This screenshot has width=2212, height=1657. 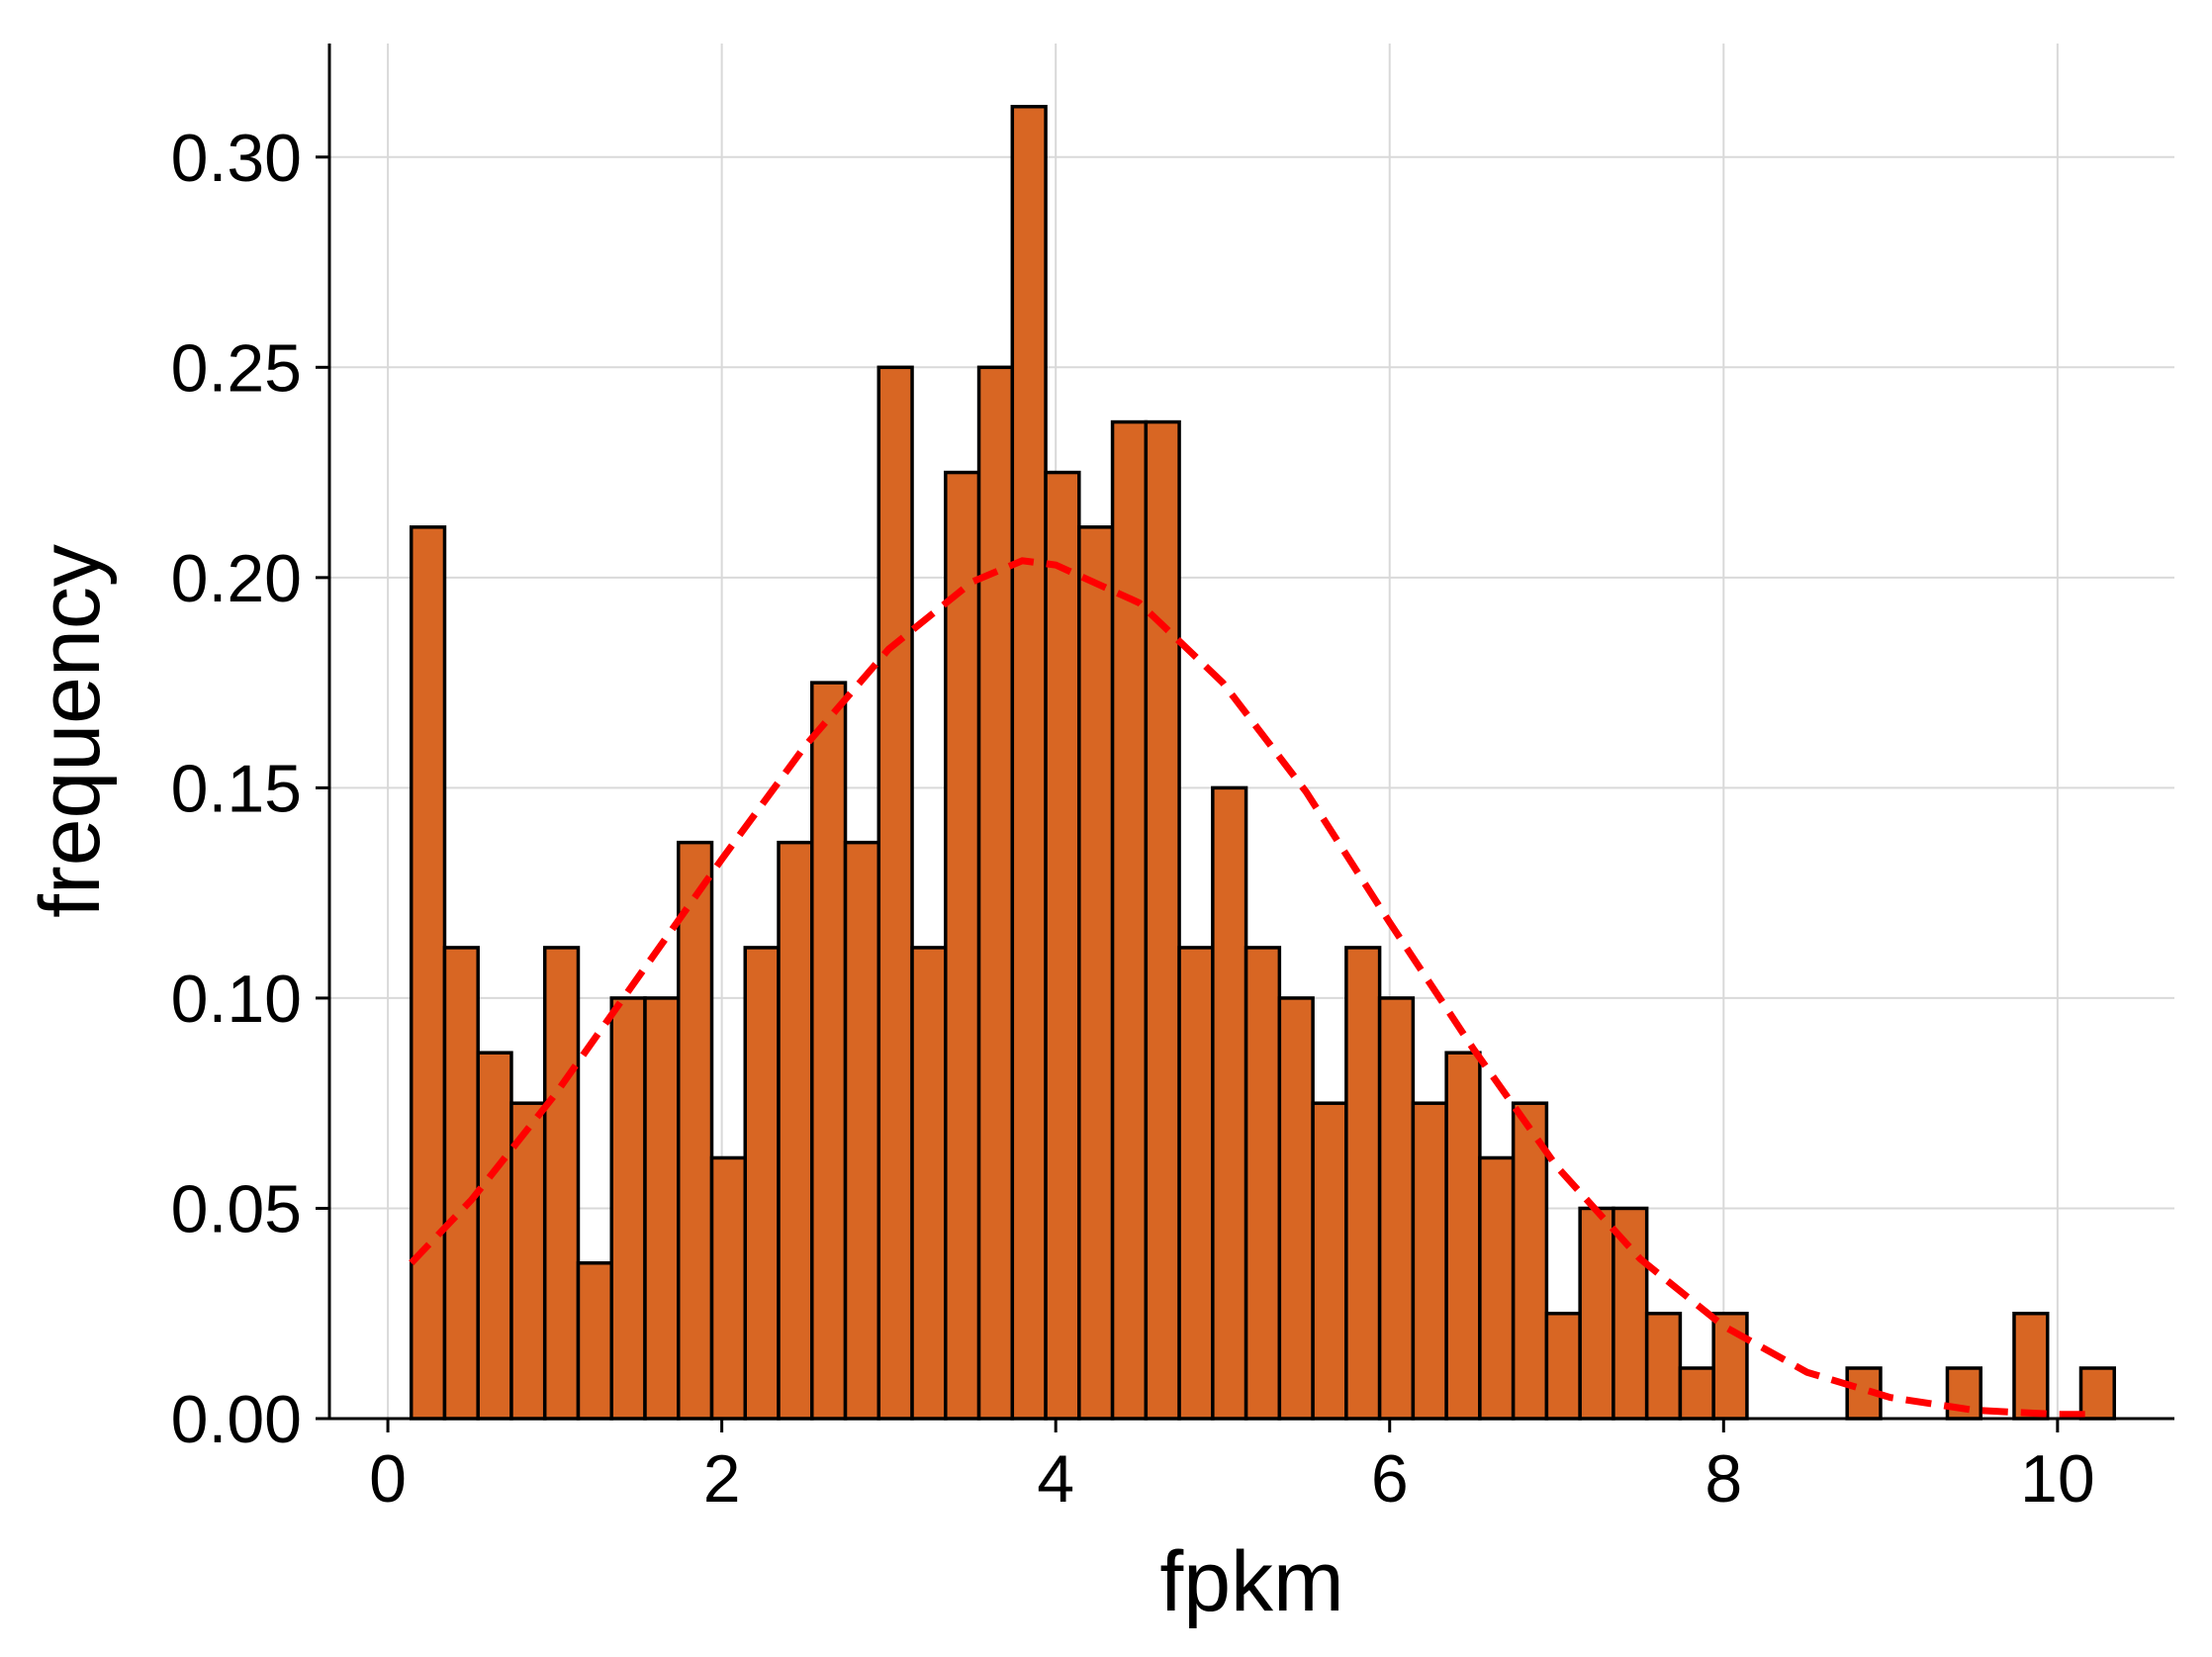 What do you see at coordinates (1056, 1479) in the screenshot?
I see `x-tick-label-2: 4` at bounding box center [1056, 1479].